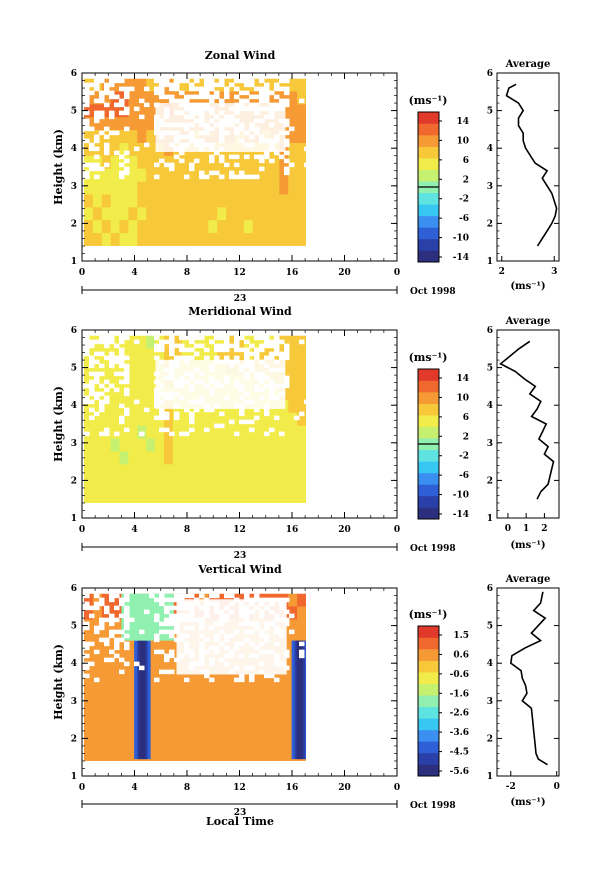 This screenshot has width=612, height=873. What do you see at coordinates (344, 273) in the screenshot?
I see `x-tick-label: 20` at bounding box center [344, 273].